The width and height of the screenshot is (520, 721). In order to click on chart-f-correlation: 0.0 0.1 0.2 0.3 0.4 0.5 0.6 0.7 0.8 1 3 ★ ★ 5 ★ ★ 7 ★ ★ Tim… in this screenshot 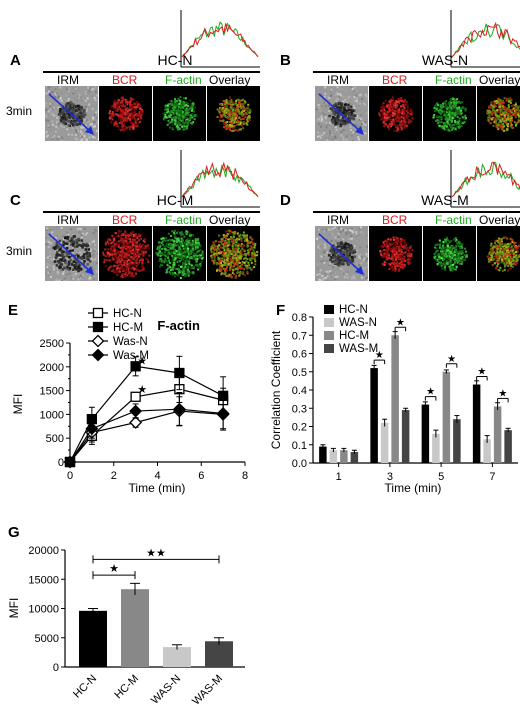, I will do `click(393, 399)`.